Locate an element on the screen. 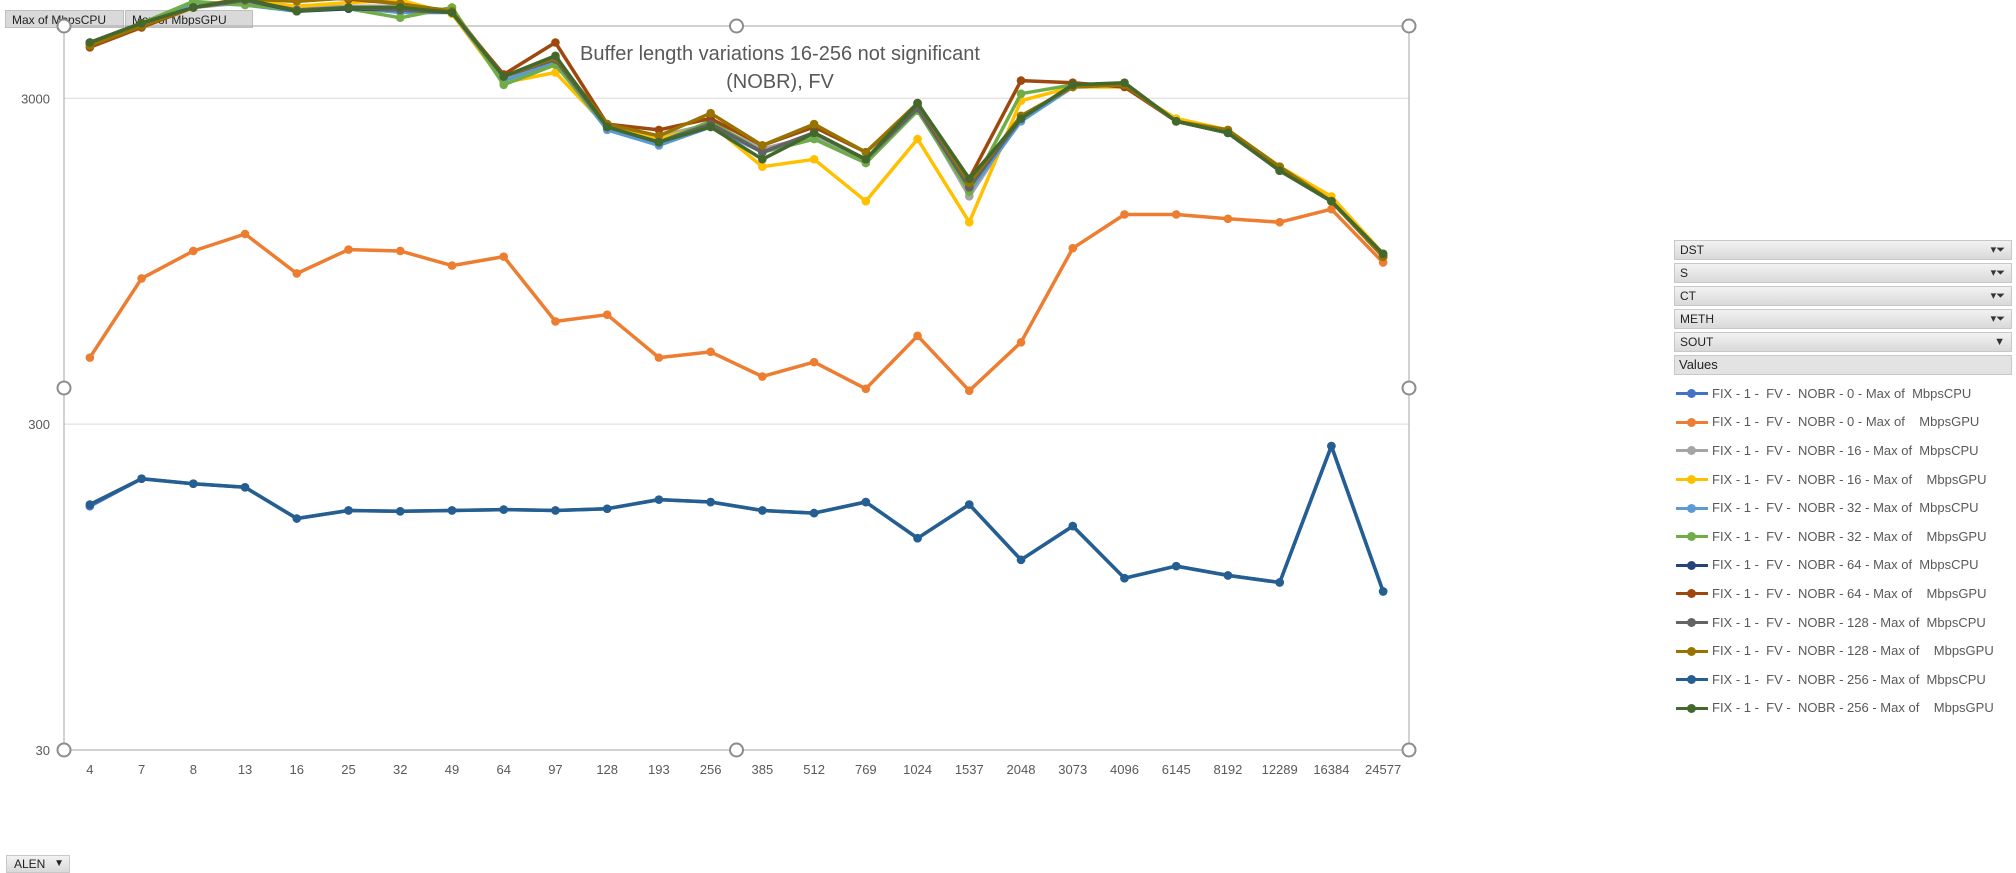 Image resolution: width=2016 pixels, height=873 pixels. filter-fields: DST ▾⏷ S ▾⏷ CT ▾⏷ METH ▾⏷ SOUT ▼ is located at coordinates (1843, 296).